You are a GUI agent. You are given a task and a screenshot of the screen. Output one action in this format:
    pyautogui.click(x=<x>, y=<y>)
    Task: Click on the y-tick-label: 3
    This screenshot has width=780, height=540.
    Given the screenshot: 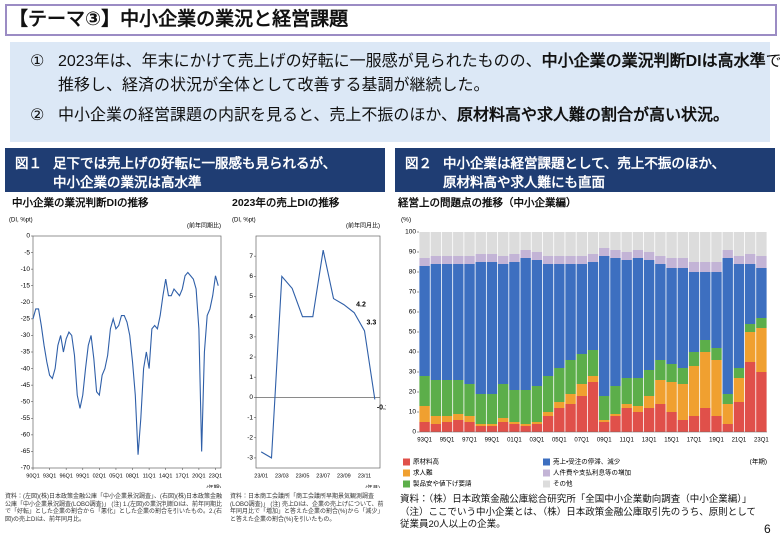 What is the action you would take?
    pyautogui.click(x=251, y=337)
    